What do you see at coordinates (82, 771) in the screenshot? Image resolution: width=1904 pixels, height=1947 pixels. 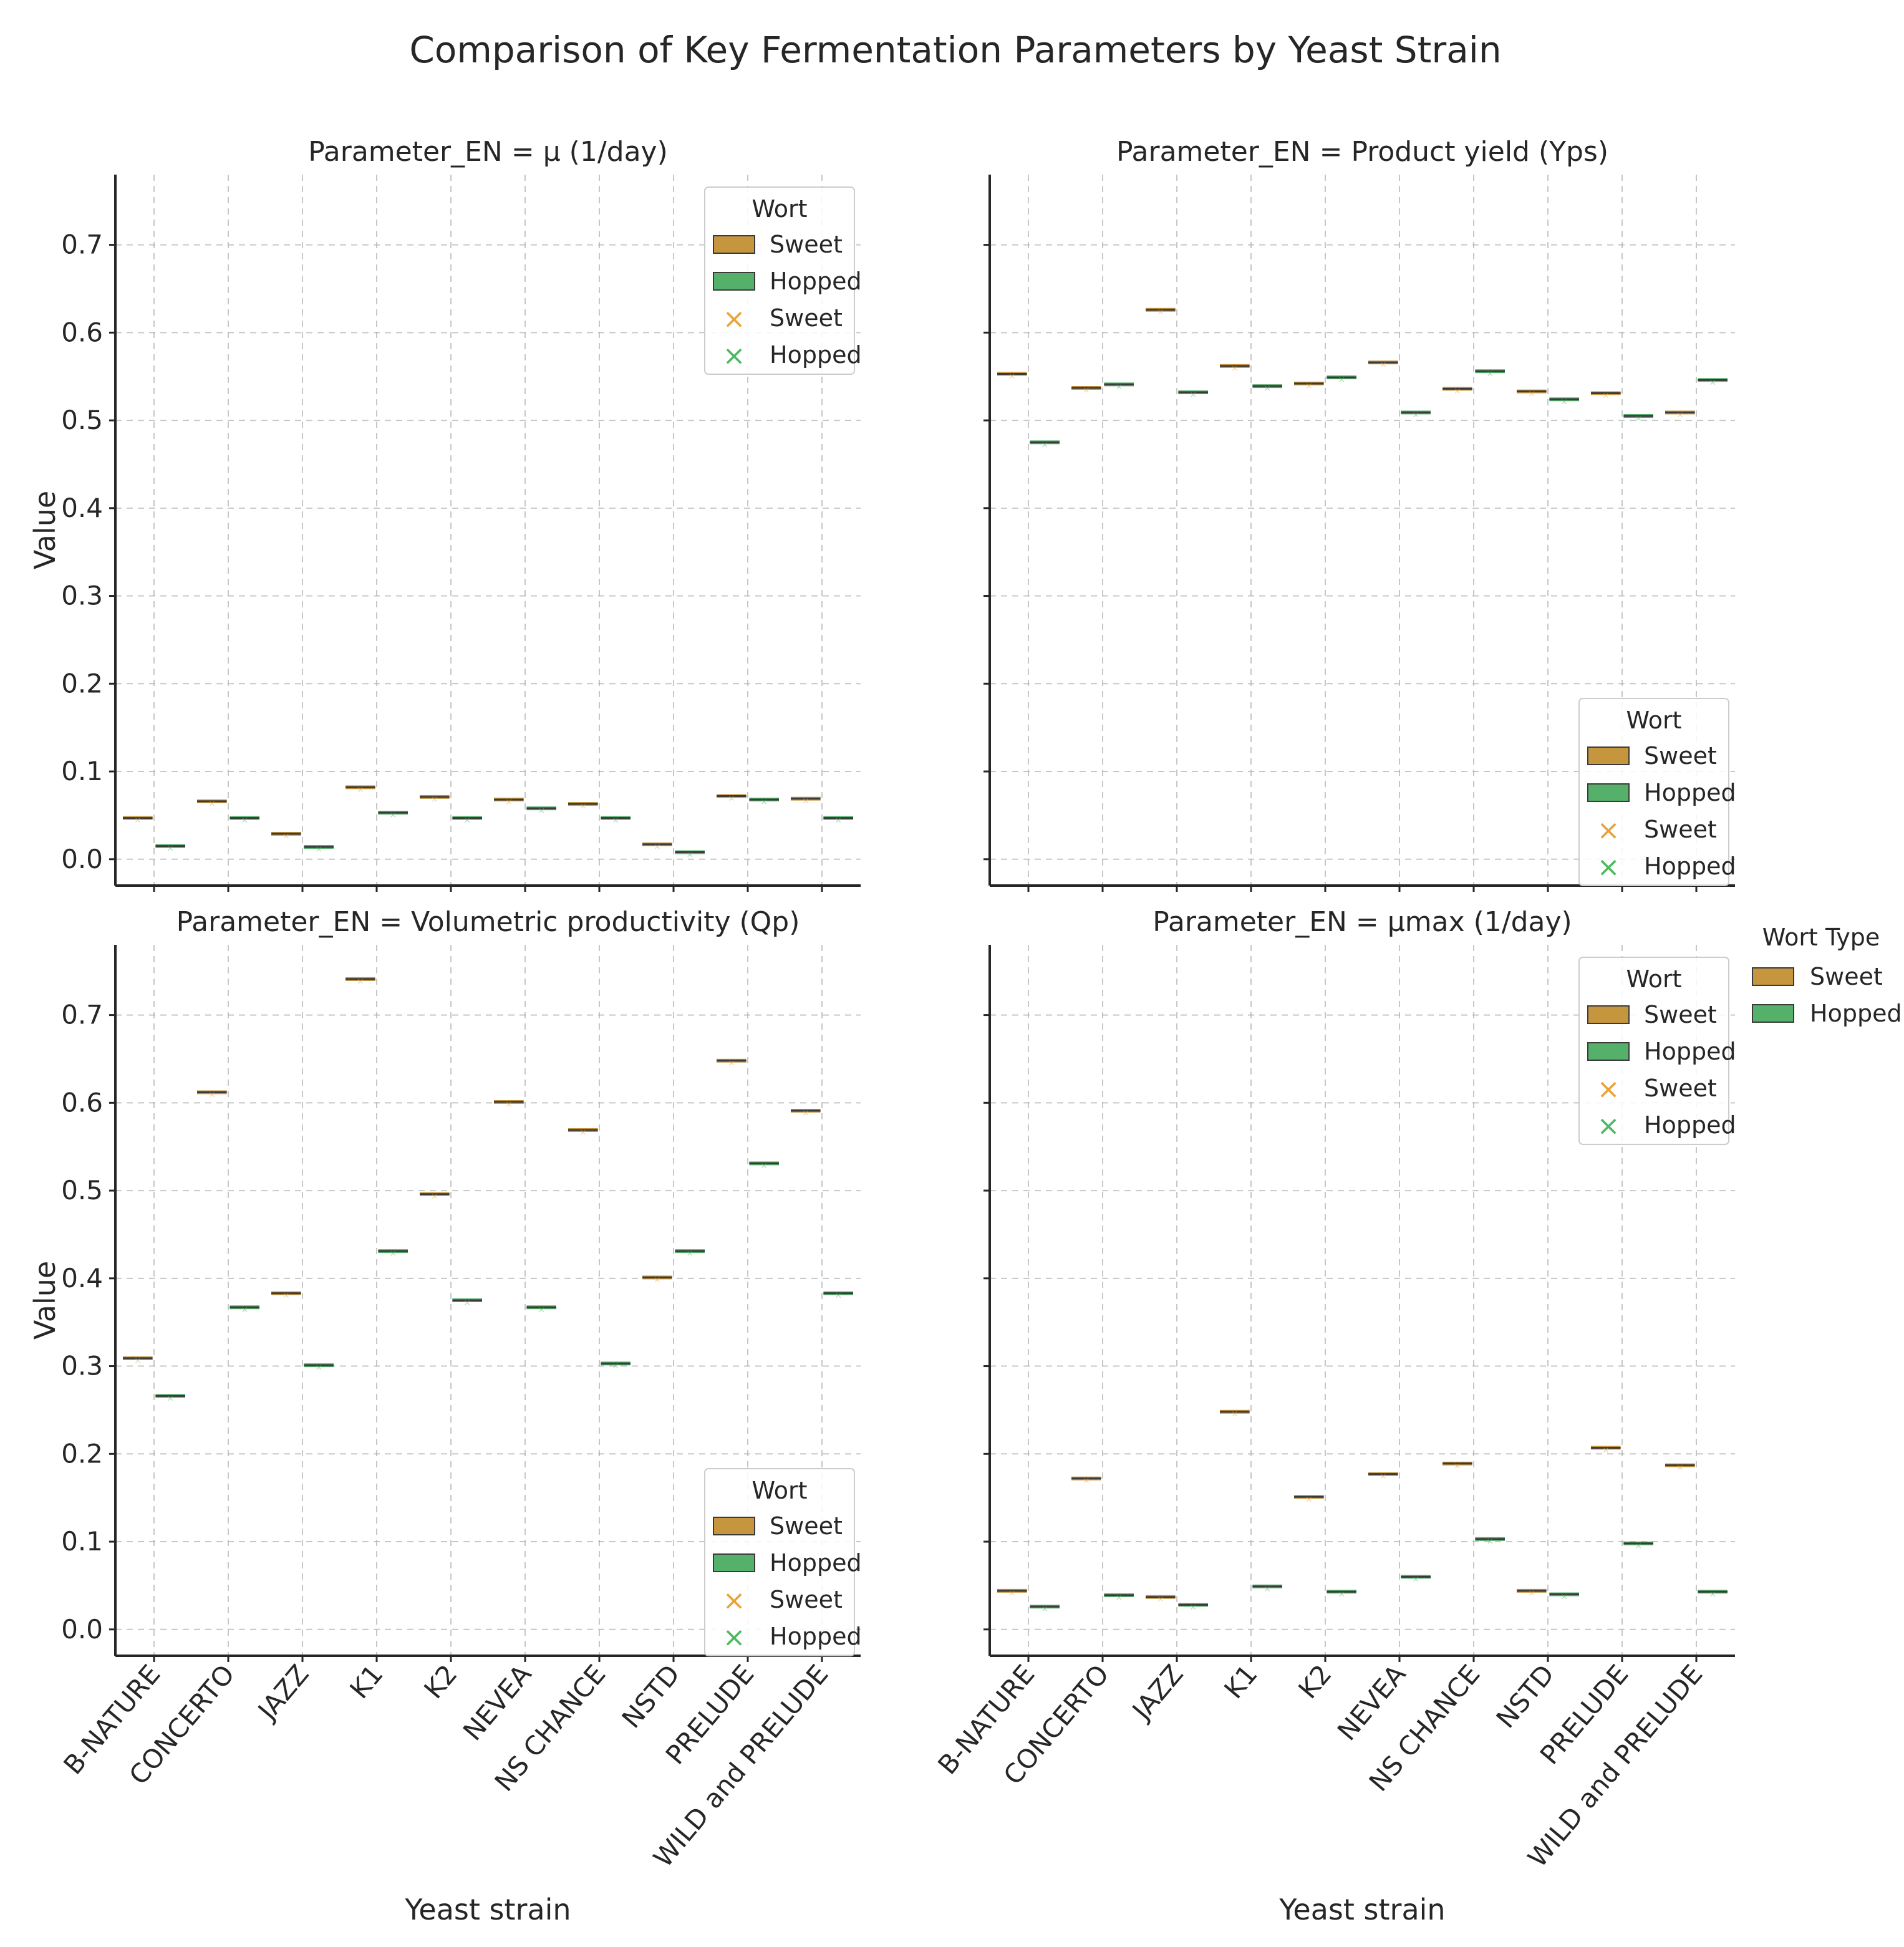 I see `y-tick-label: 0.1` at bounding box center [82, 771].